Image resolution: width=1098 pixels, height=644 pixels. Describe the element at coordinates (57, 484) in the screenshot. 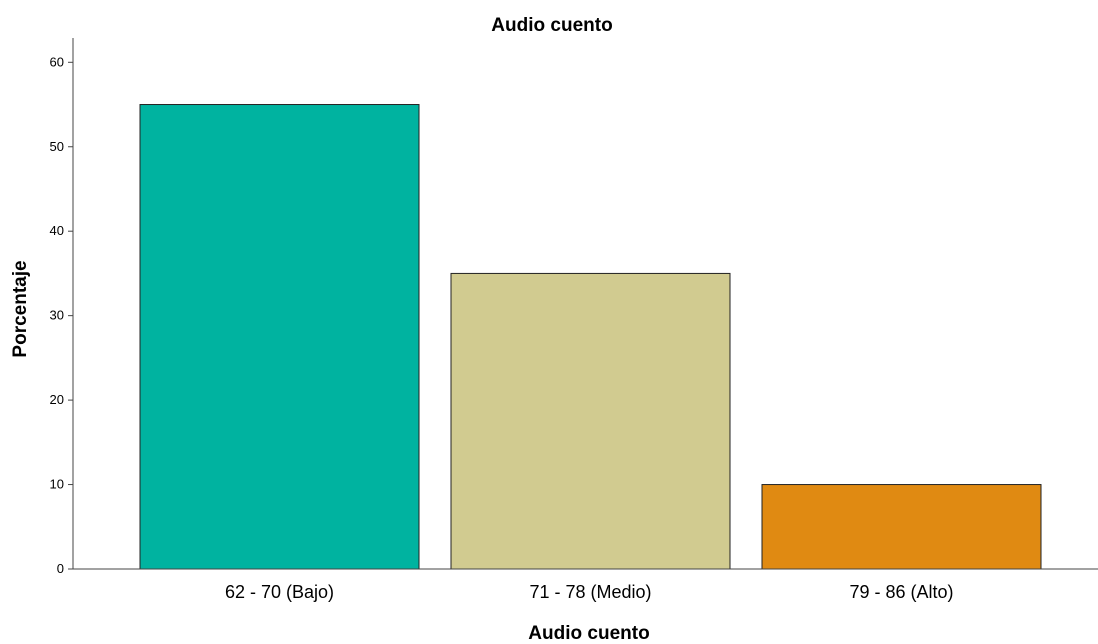

I see `y-tick-label-10: 10` at that location.